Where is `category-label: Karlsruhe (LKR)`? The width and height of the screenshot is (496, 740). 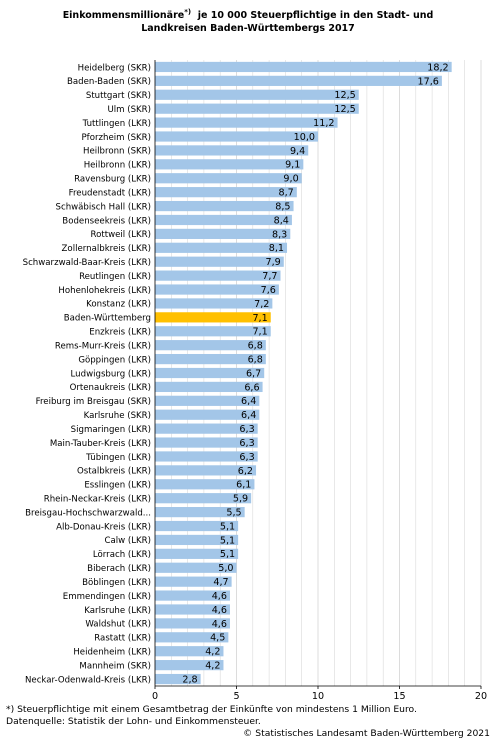 category-label: Karlsruhe (LKR) is located at coordinates (117, 611).